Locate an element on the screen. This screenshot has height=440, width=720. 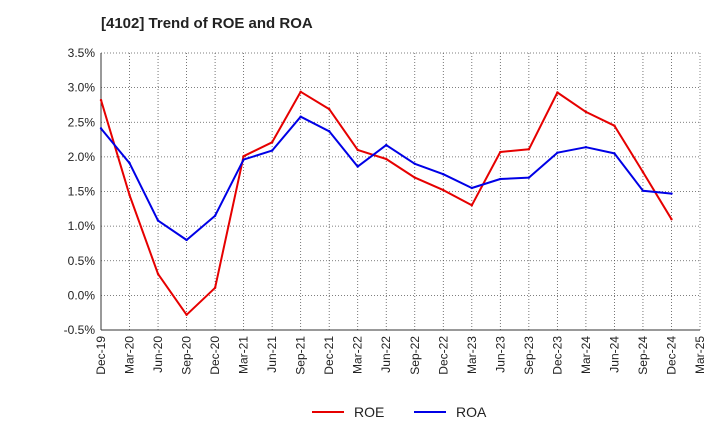
x-tick-label: Sep-24 is located at coordinates (643, 355).